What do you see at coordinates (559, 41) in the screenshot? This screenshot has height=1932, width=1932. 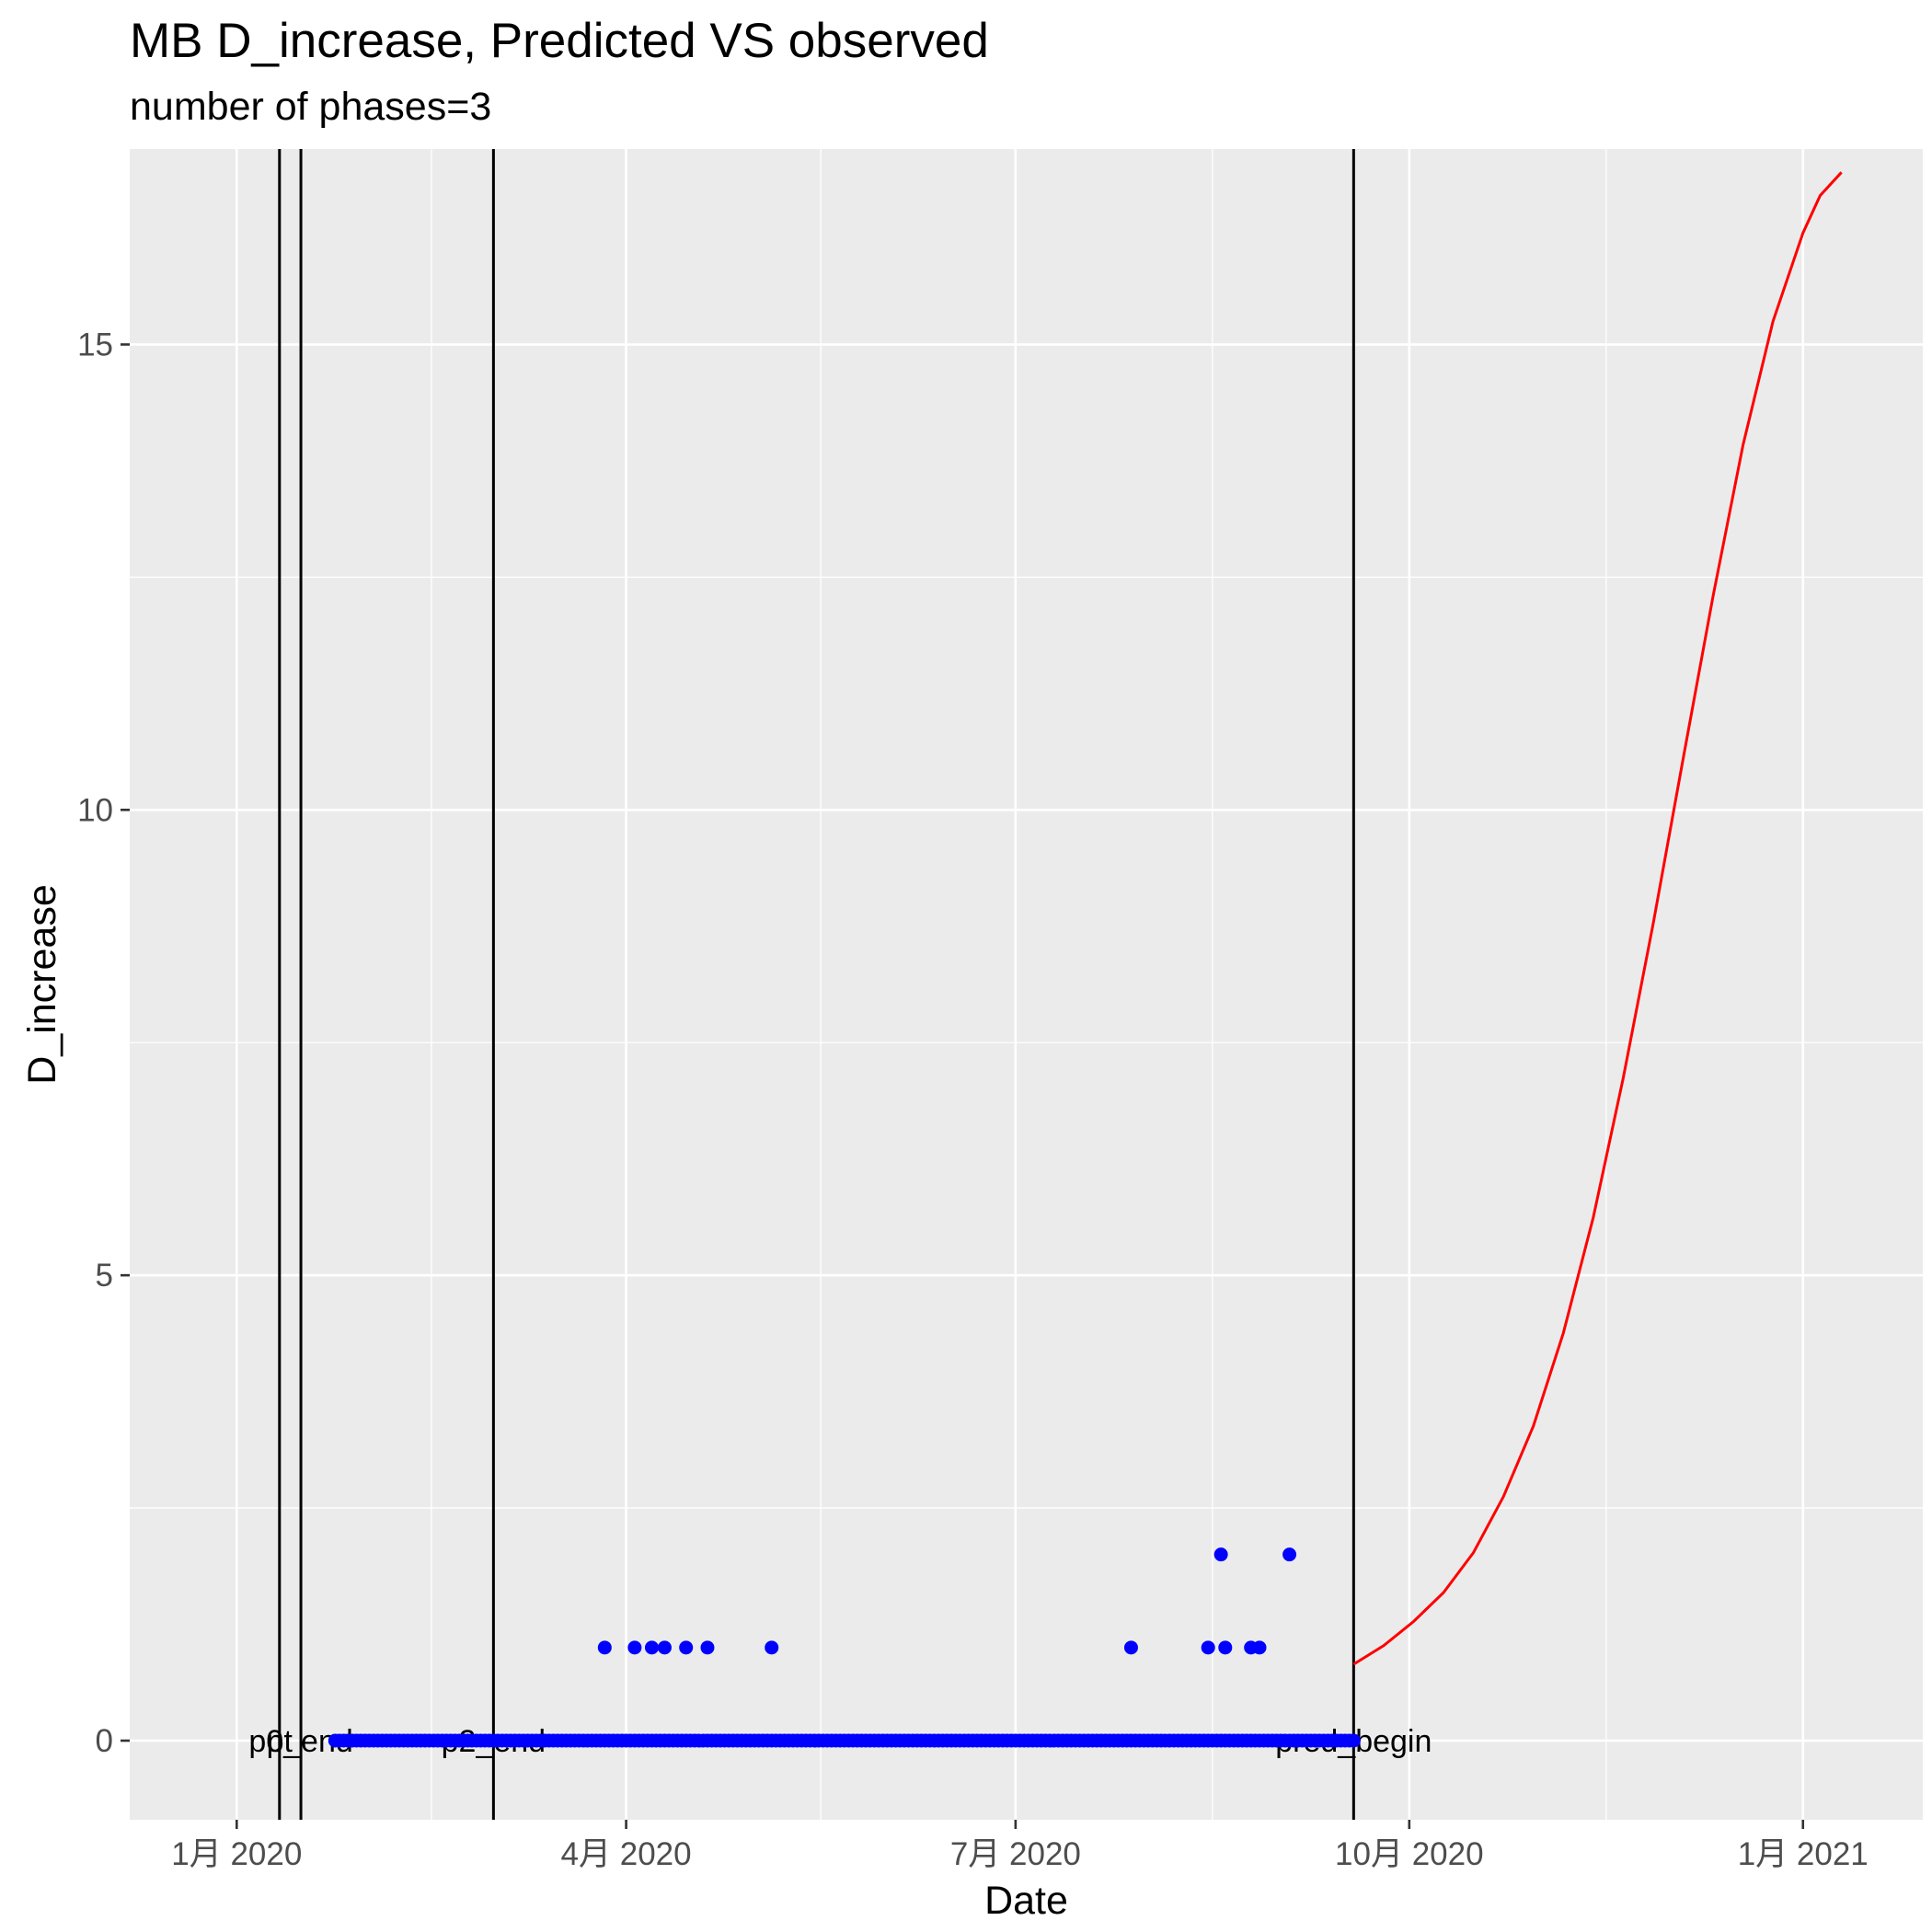 I see `chart-title: MB D_increase, Predicted VS observed` at bounding box center [559, 41].